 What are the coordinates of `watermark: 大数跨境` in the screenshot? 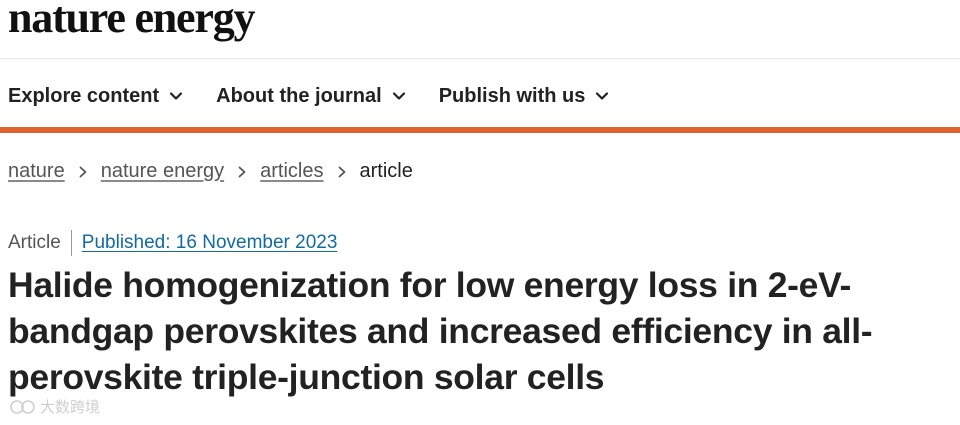 It's located at (55, 406).